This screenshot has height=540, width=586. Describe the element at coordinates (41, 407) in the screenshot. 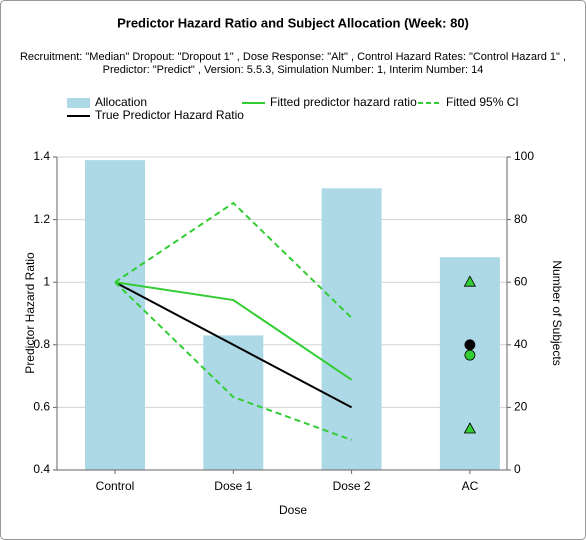

I see `y-tick-label: 0.6` at that location.